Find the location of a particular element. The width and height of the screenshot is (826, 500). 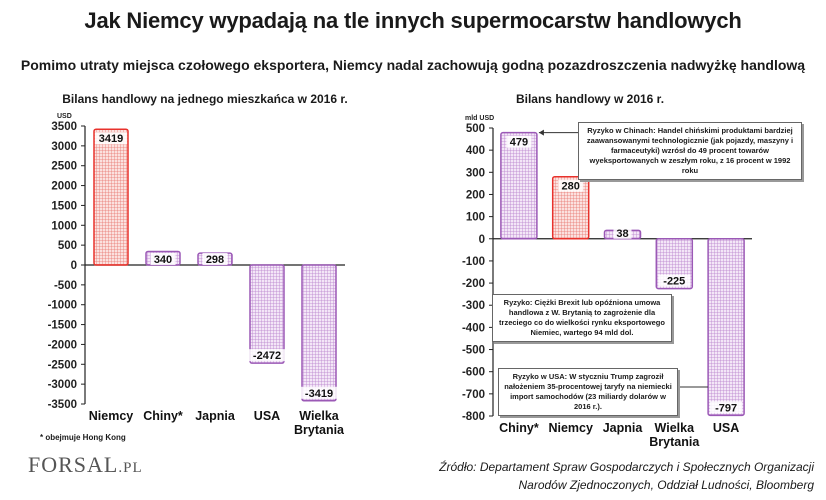

chart1-tick-label-9: -1000 is located at coordinates (62, 306).